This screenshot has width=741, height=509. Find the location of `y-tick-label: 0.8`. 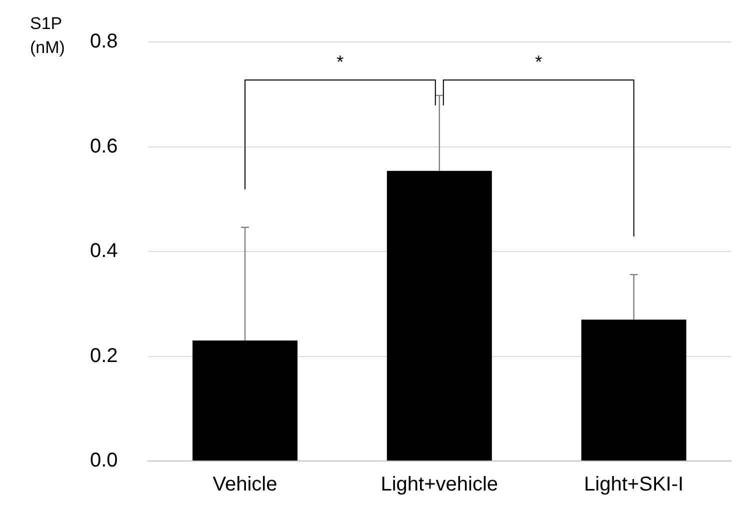

y-tick-label: 0.8 is located at coordinates (104, 41).